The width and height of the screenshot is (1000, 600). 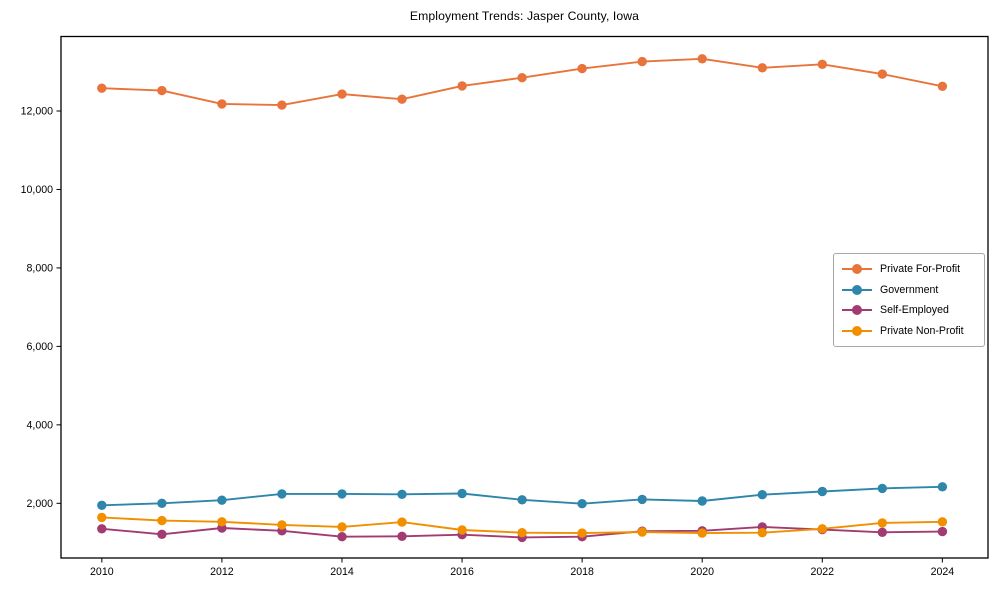 I want to click on data-point-private-for-profit-2016, so click(x=462, y=86).